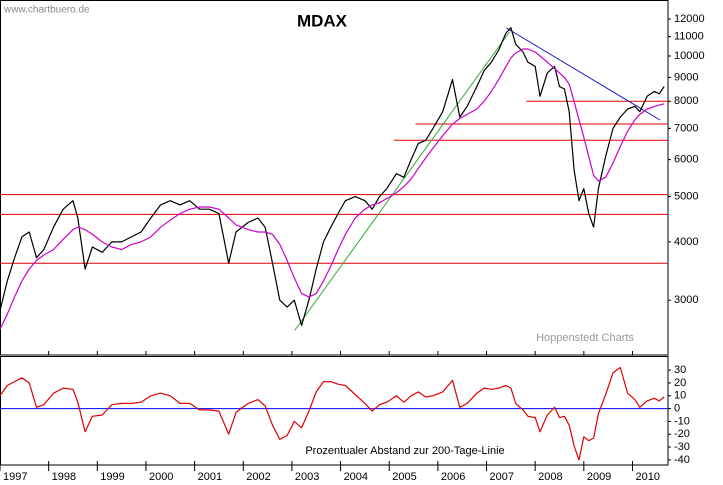 This screenshot has width=723, height=485. What do you see at coordinates (686, 128) in the screenshot?
I see `y-tick-label: 7000` at bounding box center [686, 128].